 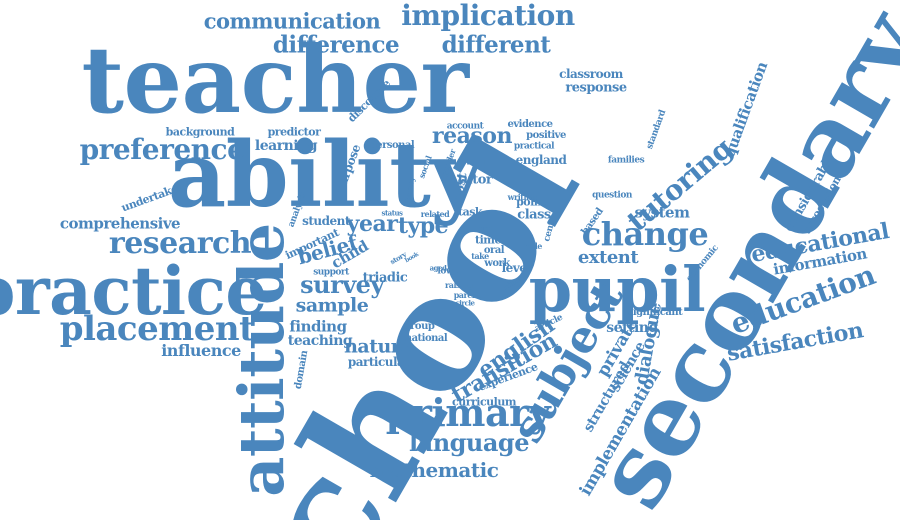 I want to click on word: research, so click(x=180, y=243).